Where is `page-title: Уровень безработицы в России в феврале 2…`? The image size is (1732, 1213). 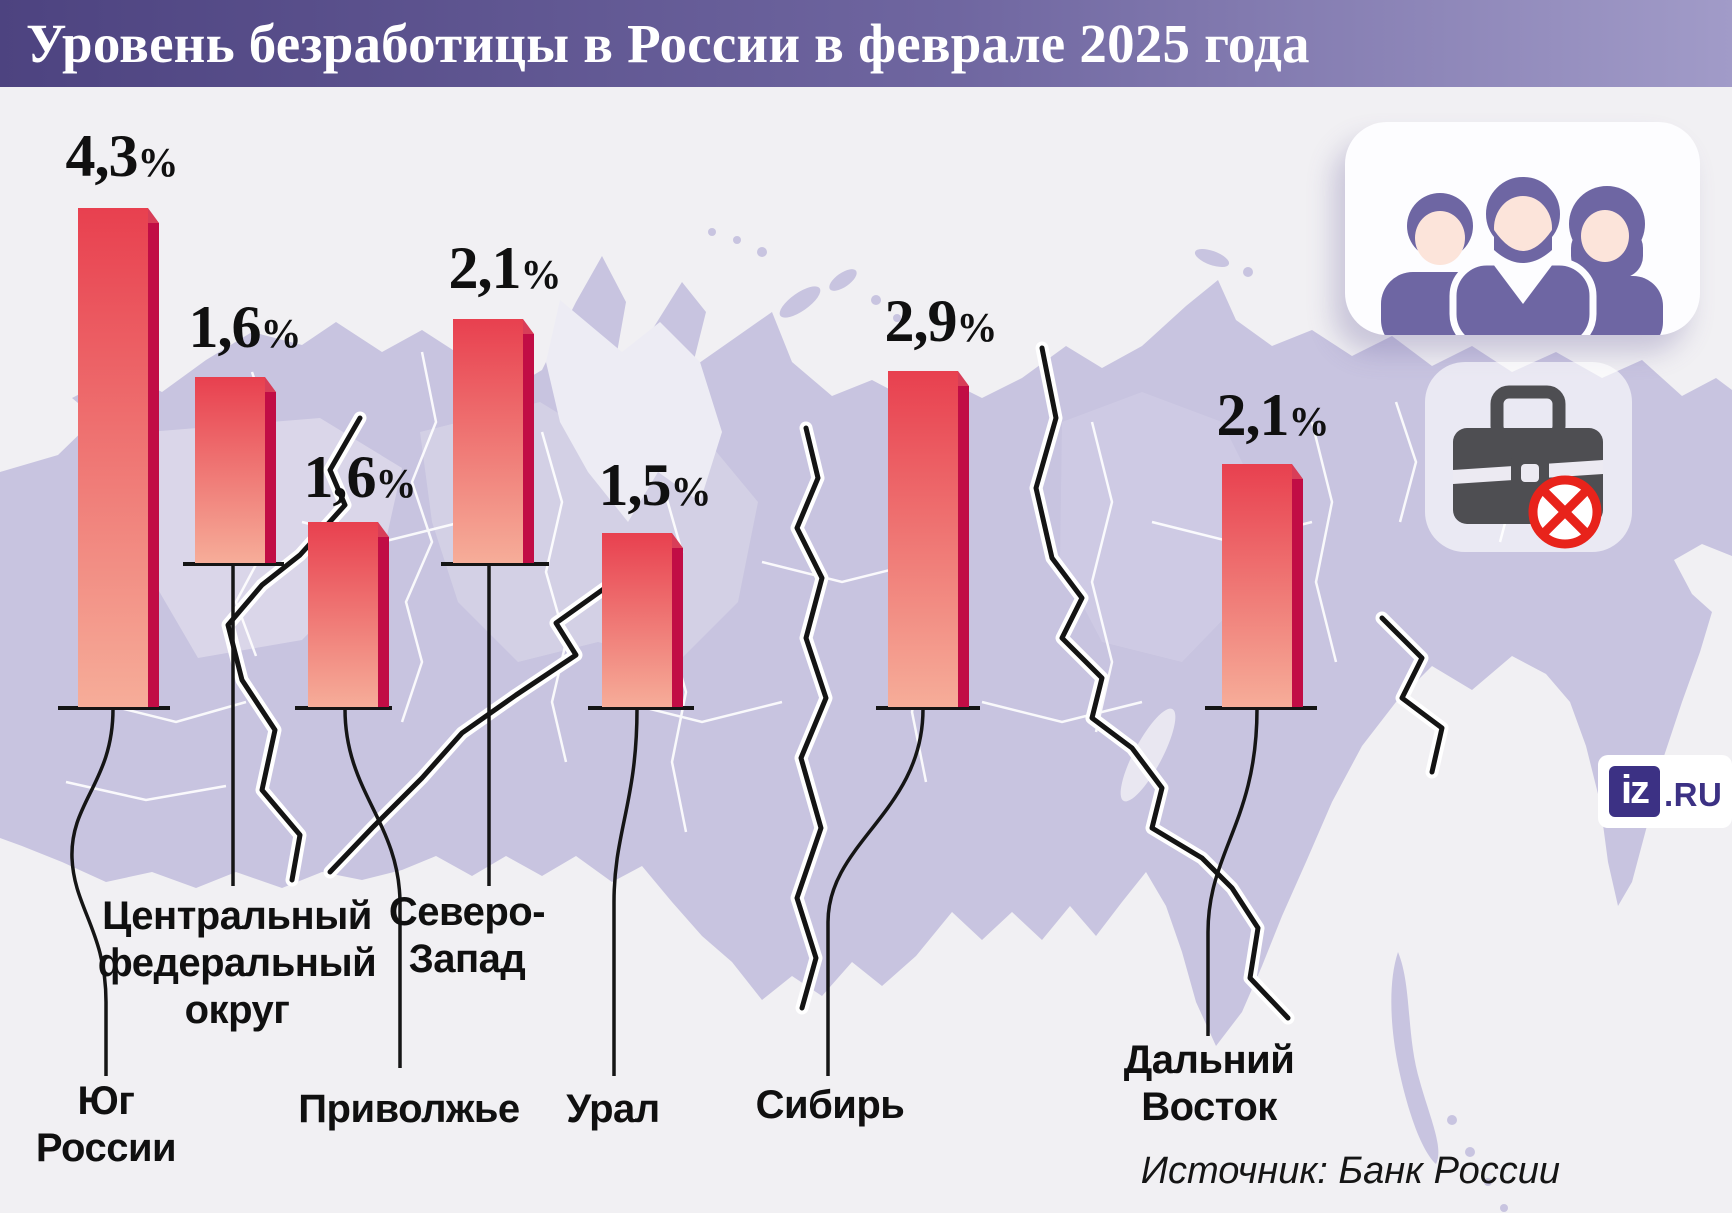
page-title: Уровень безработицы в России в феврале 2… is located at coordinates (668, 43).